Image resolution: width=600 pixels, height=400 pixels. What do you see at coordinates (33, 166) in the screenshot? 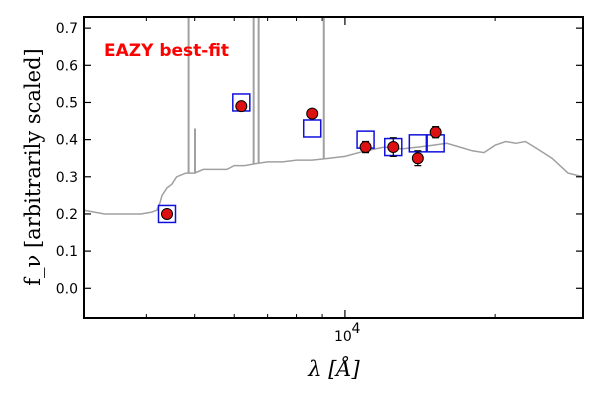
I see `y-axis-label: f_ν [arbitrarily scaled]` at bounding box center [33, 166].